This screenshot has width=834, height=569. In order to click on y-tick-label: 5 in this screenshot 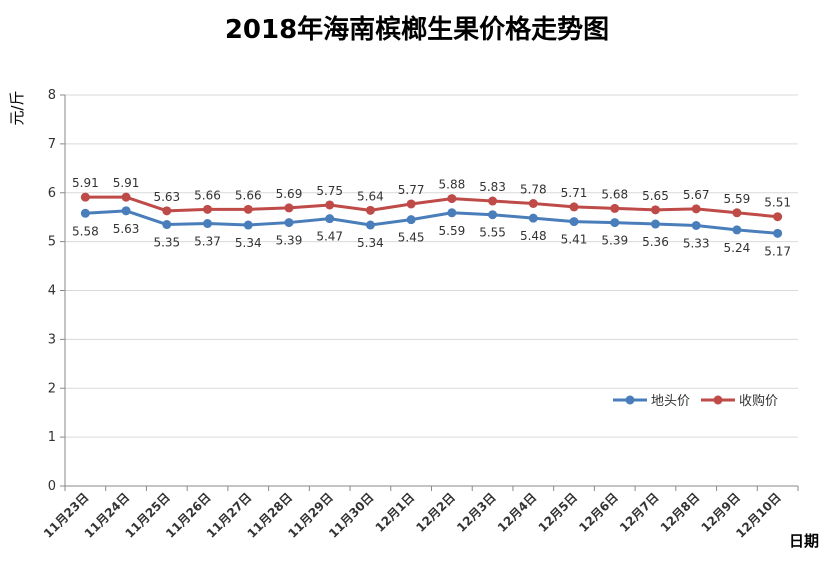, I will do `click(52, 242)`.